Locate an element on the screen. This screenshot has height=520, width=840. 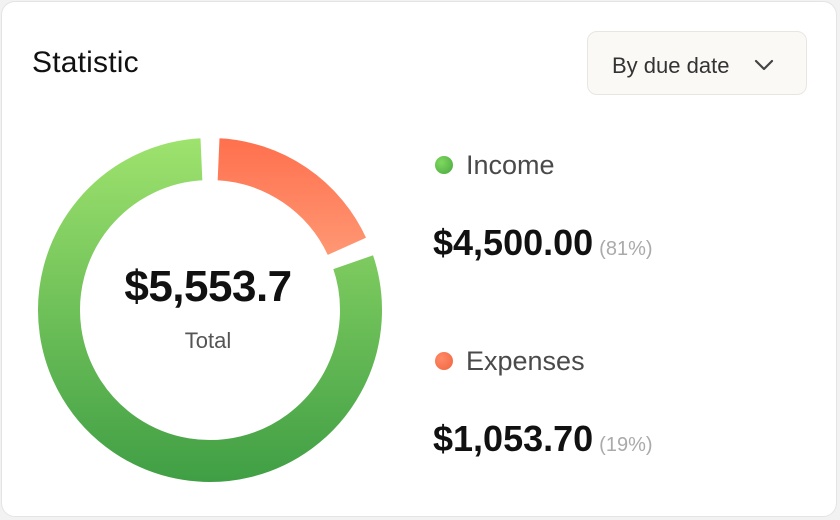
income-legend-label: Income is located at coordinates (510, 165).